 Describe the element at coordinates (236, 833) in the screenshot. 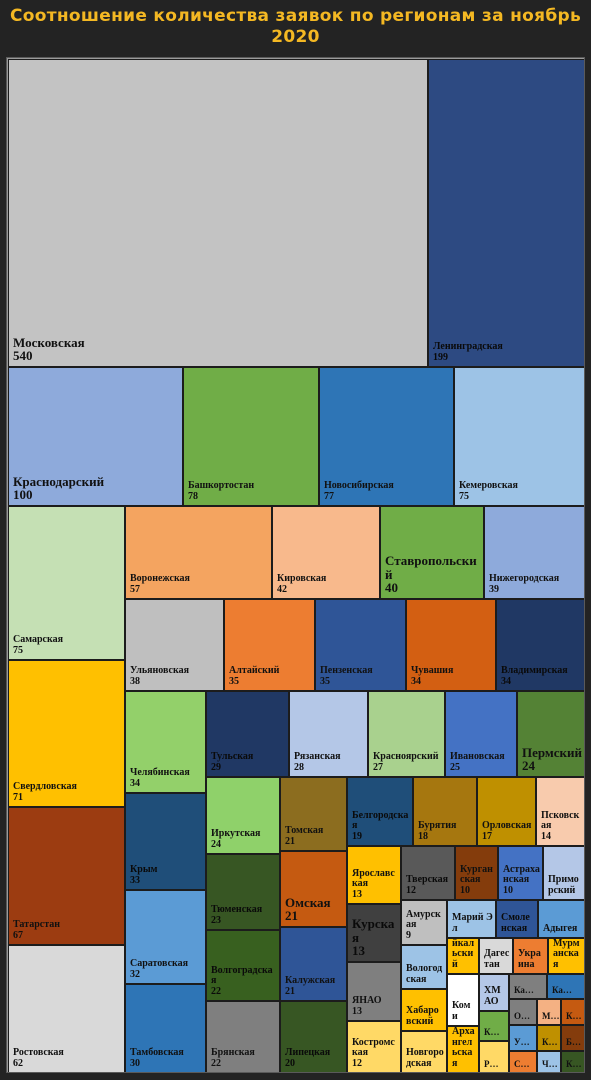

I see `region-name: Иркутская` at that location.